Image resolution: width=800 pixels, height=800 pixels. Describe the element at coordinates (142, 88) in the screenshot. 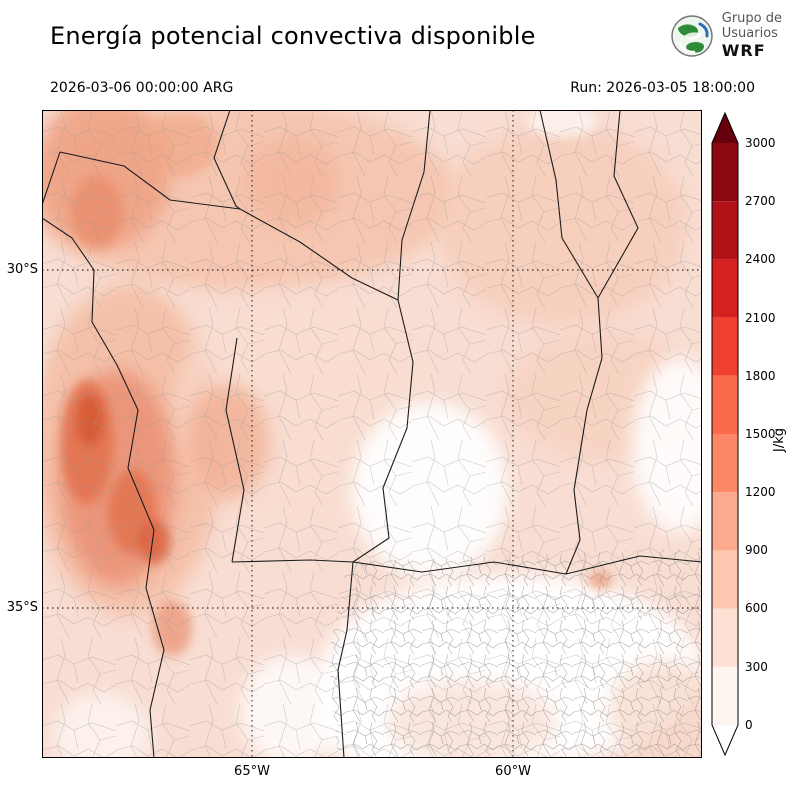

I see `valid-time-label: 2026-03-06 00:00:00 ARG` at that location.